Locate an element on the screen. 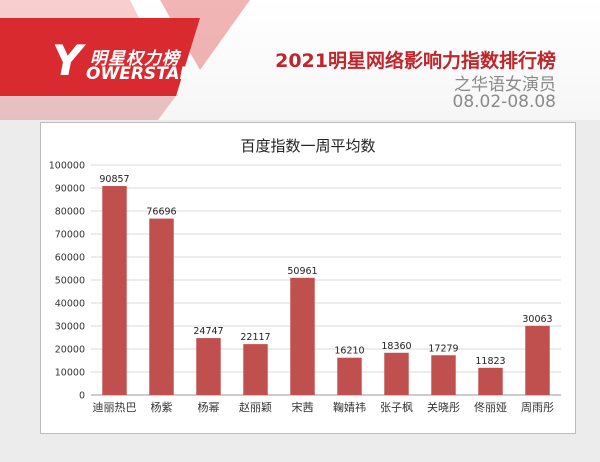  chart-title: 百度指数一周平均数 is located at coordinates (307, 146).